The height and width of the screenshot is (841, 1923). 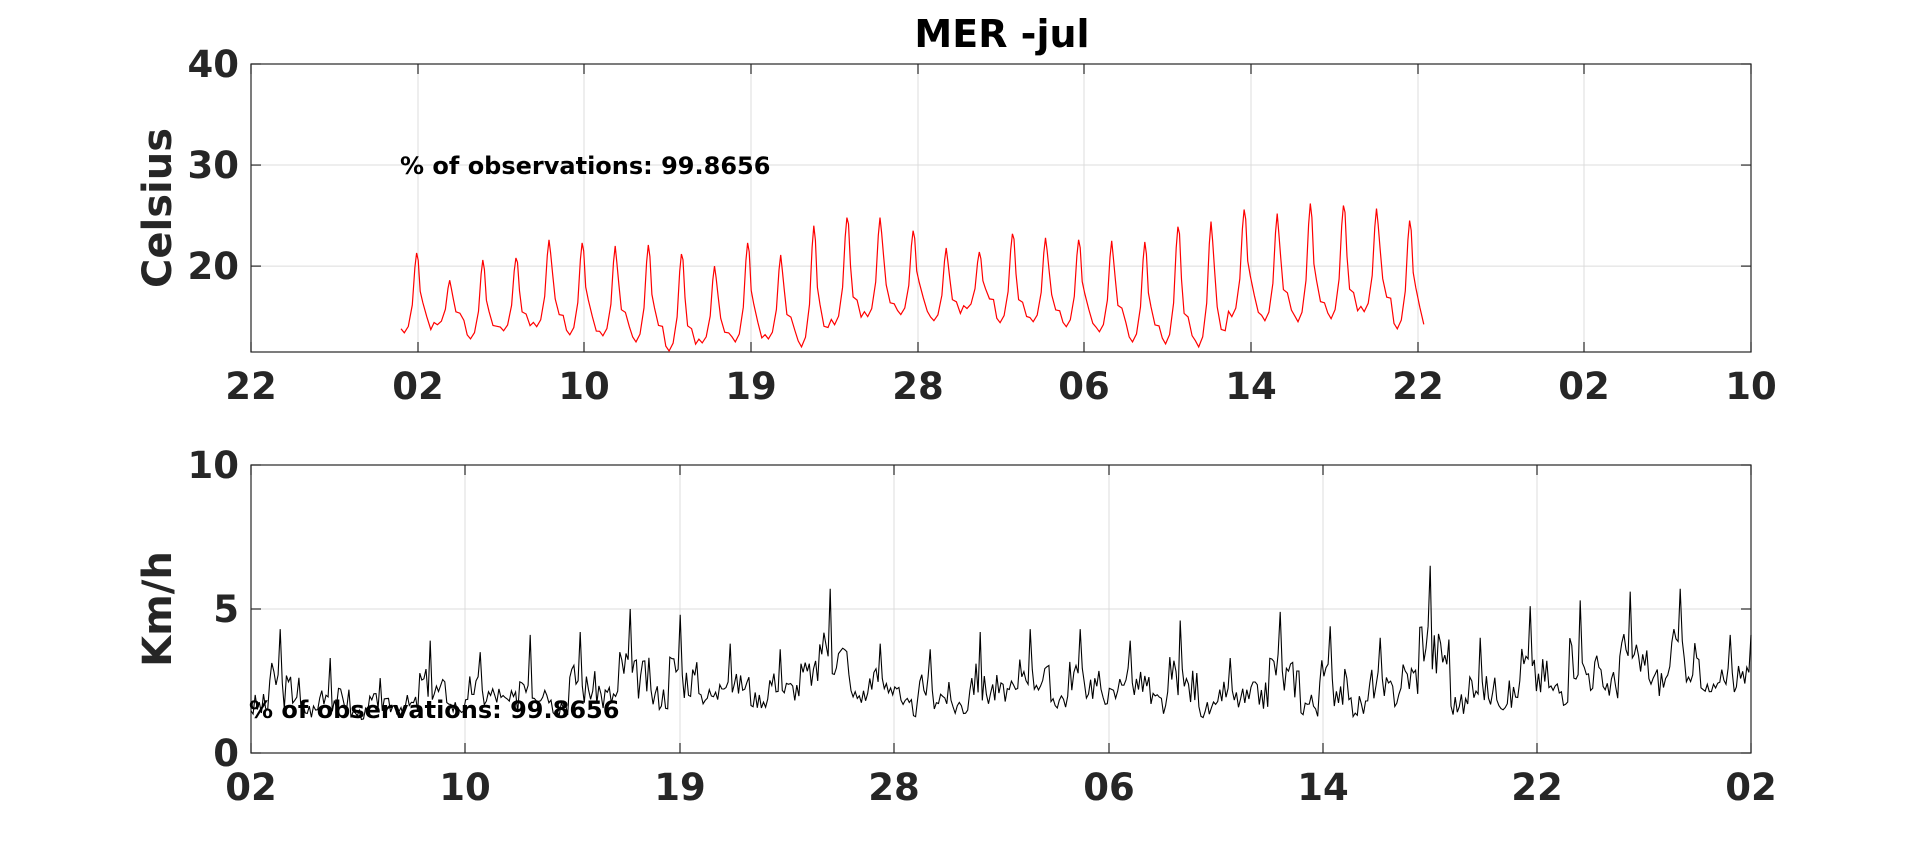 I want to click on temperature-observation-annotation: % of observations: 99.8656, so click(x=585, y=166).